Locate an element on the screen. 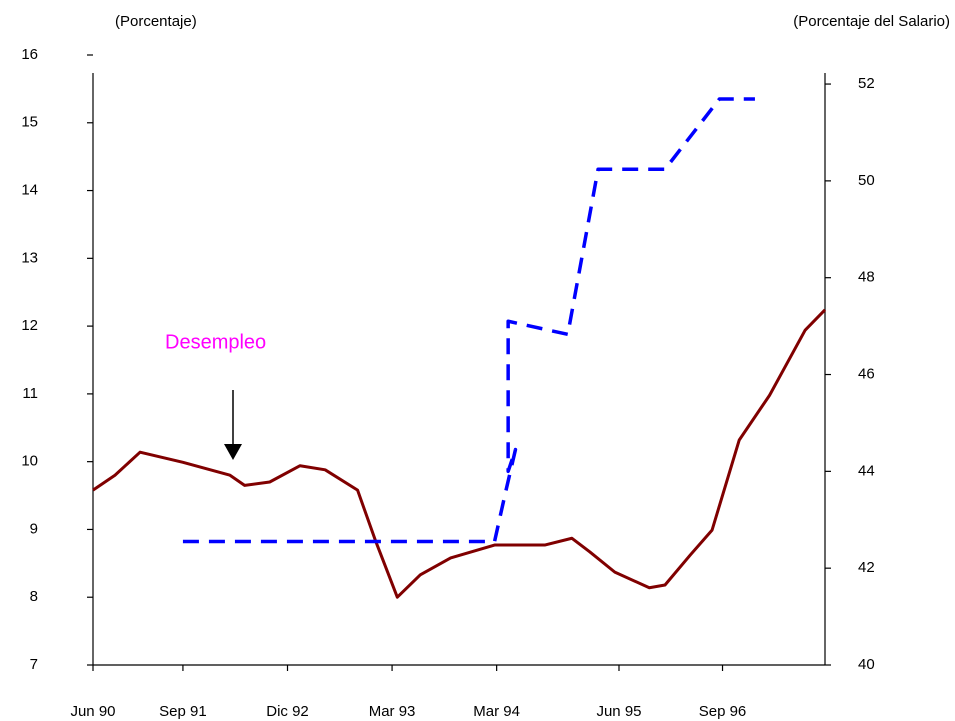 This screenshot has width=955, height=721. y2-tick-label: 44 is located at coordinates (866, 470).